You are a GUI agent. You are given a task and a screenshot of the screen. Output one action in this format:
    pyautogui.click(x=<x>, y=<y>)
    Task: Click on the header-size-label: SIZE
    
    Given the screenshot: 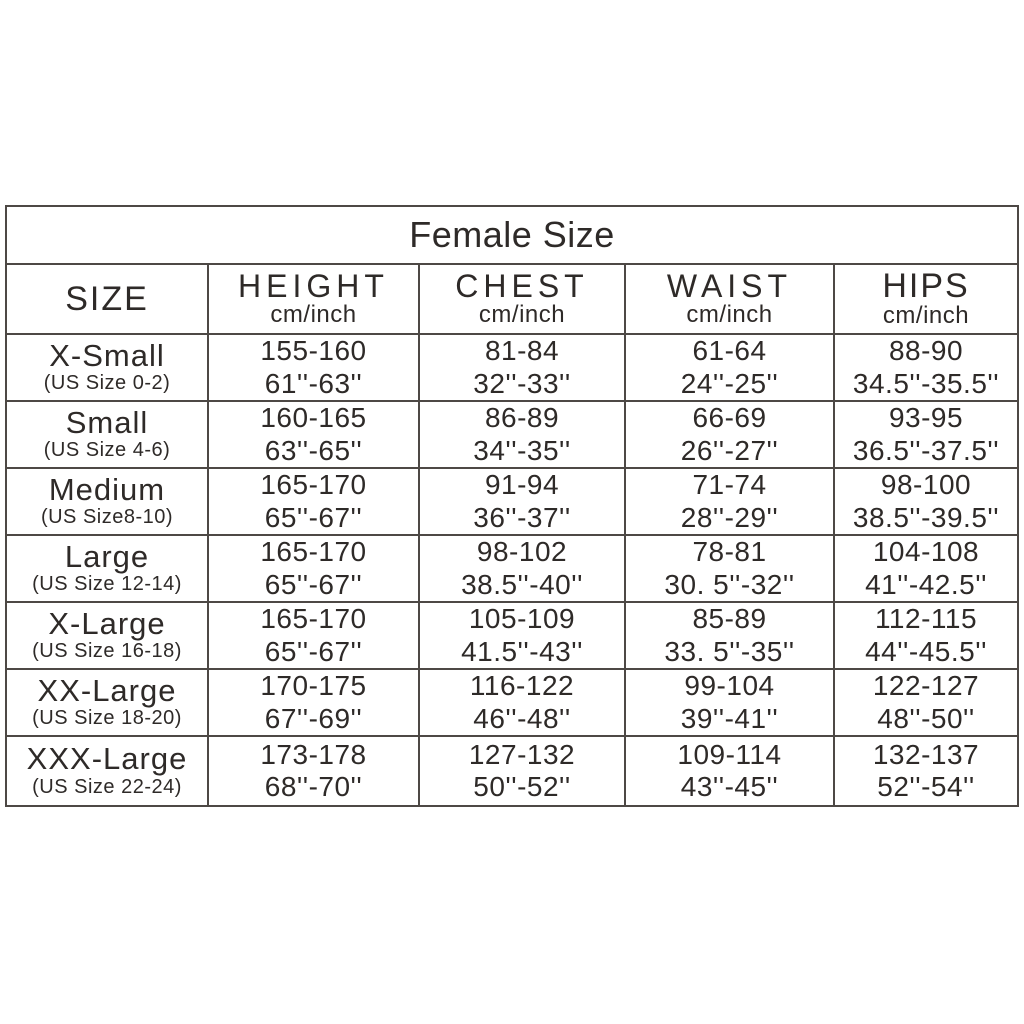 What is the action you would take?
    pyautogui.click(x=107, y=299)
    